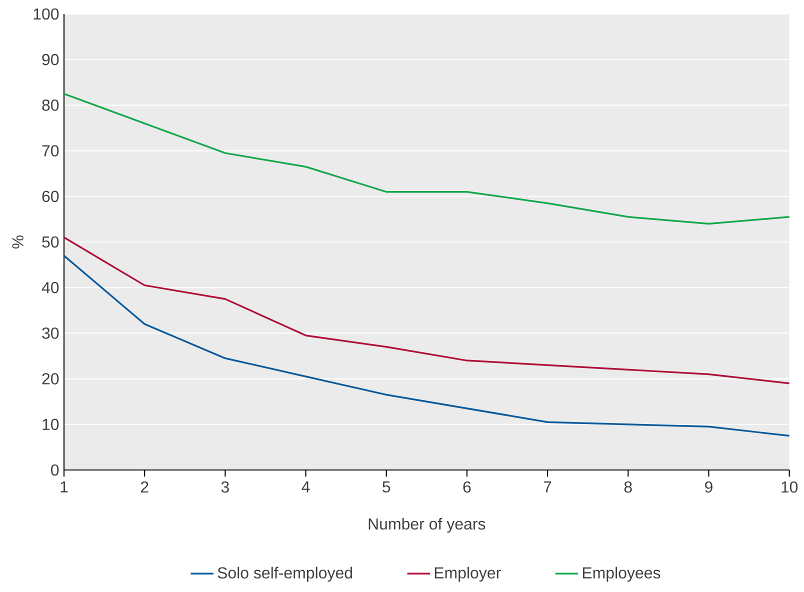 The height and width of the screenshot is (592, 804). Describe the element at coordinates (50, 424) in the screenshot. I see `y-tick-label: 10` at that location.